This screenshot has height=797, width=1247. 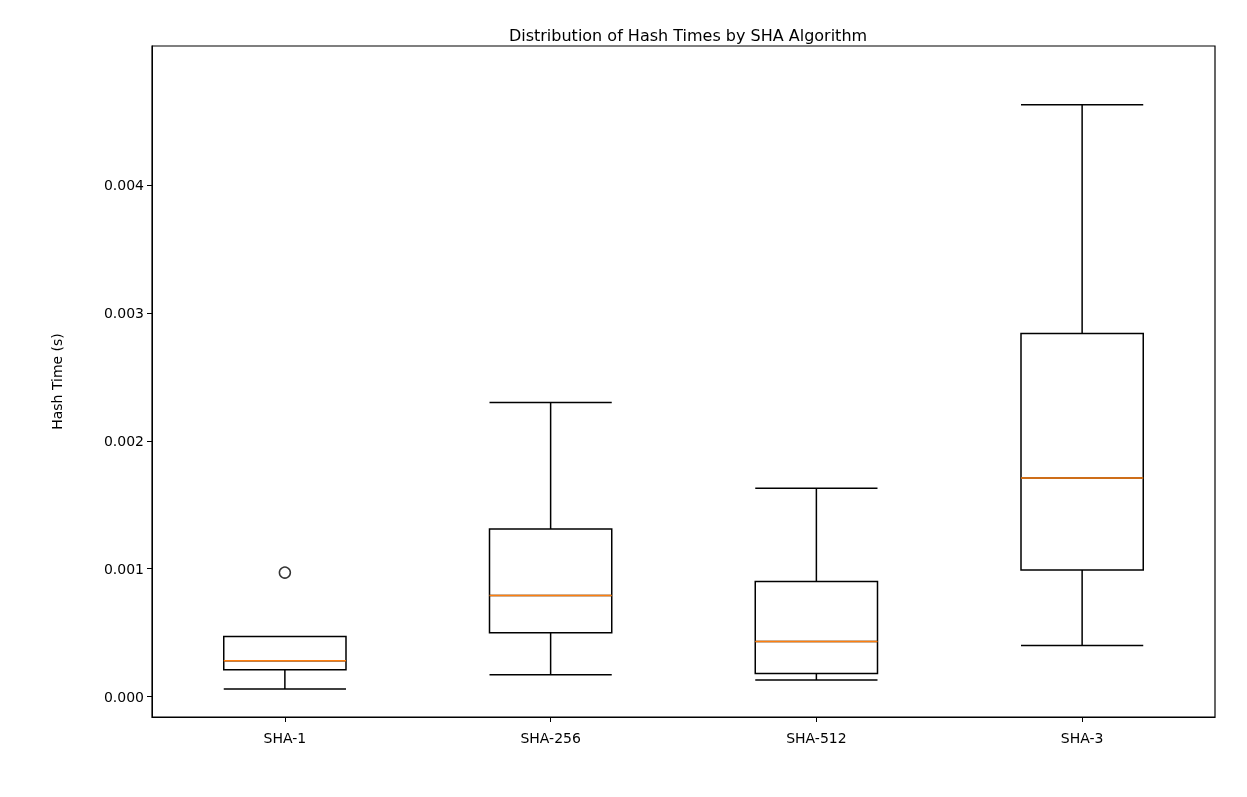 What do you see at coordinates (123, 696) in the screenshot?
I see `y-tick-label: 0.000` at bounding box center [123, 696].